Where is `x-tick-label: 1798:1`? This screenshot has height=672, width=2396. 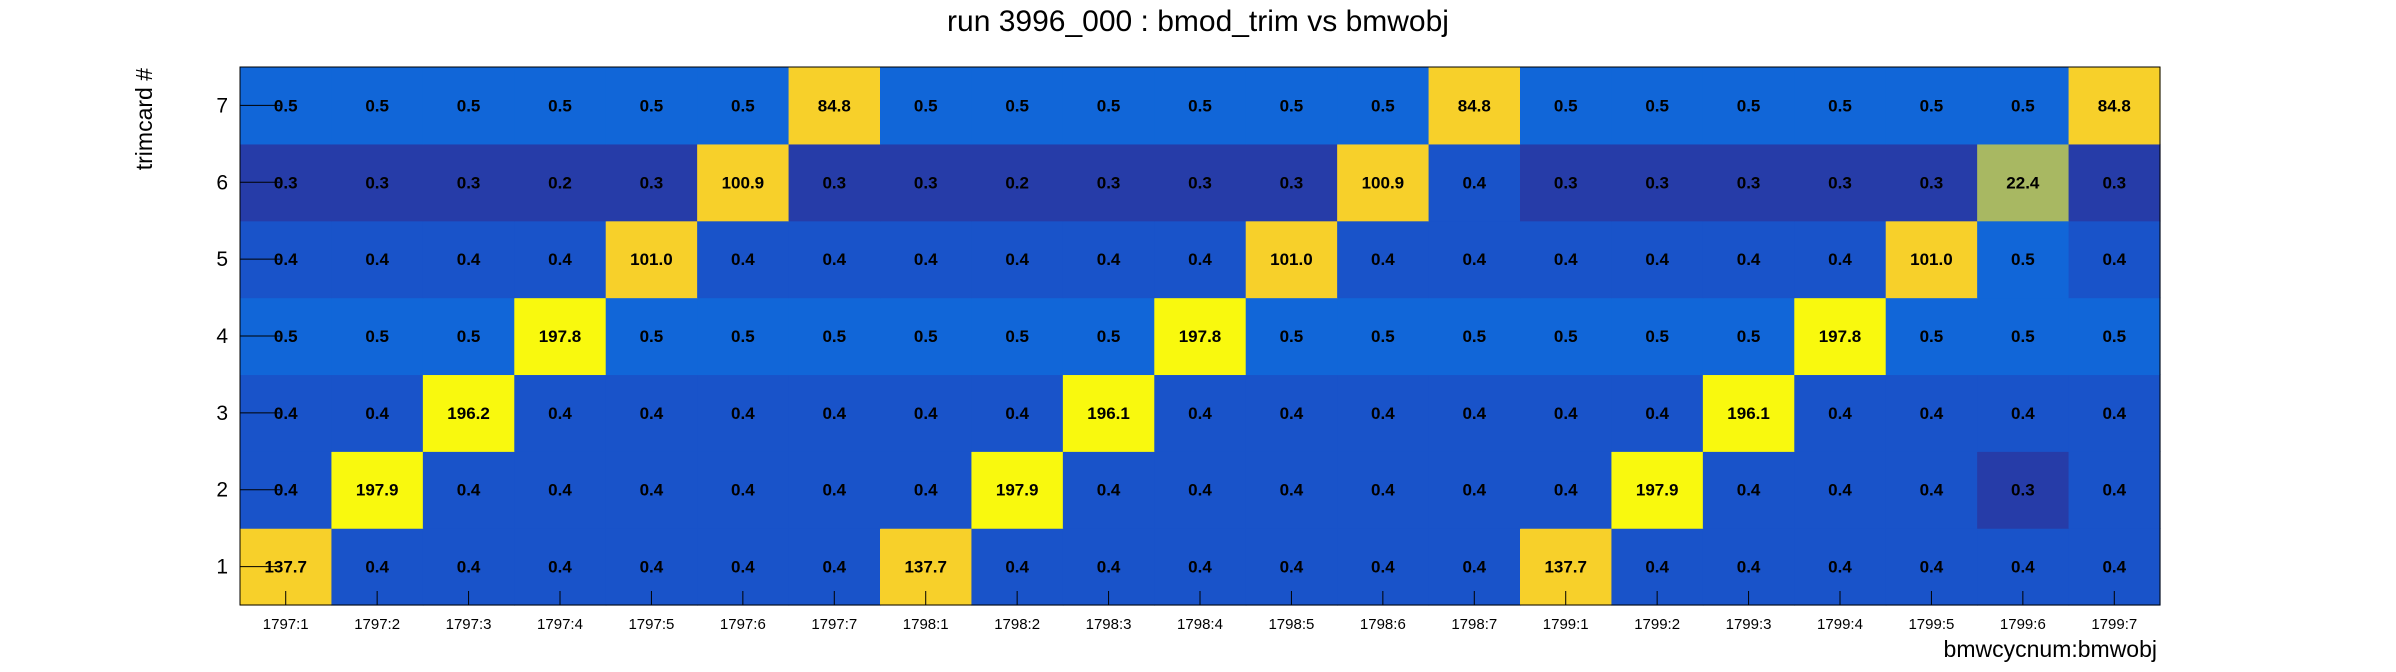 x-tick-label: 1798:1 is located at coordinates (926, 624).